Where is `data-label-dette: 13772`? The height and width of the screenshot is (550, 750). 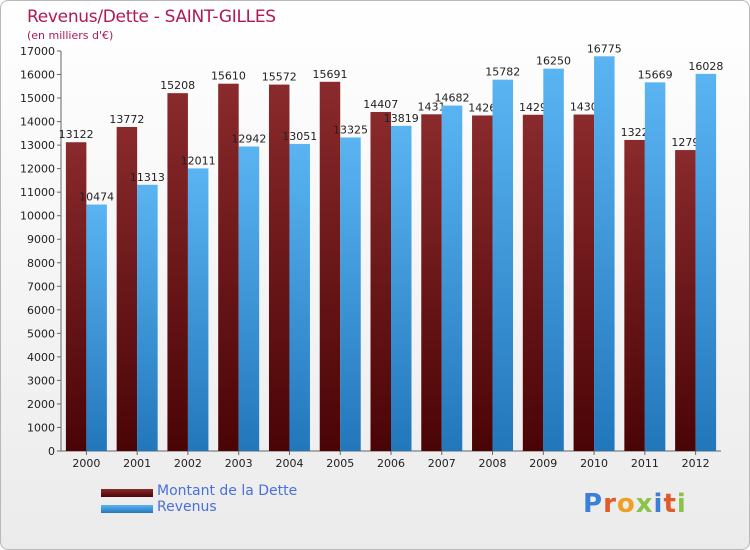 data-label-dette: 13772 is located at coordinates (126, 119).